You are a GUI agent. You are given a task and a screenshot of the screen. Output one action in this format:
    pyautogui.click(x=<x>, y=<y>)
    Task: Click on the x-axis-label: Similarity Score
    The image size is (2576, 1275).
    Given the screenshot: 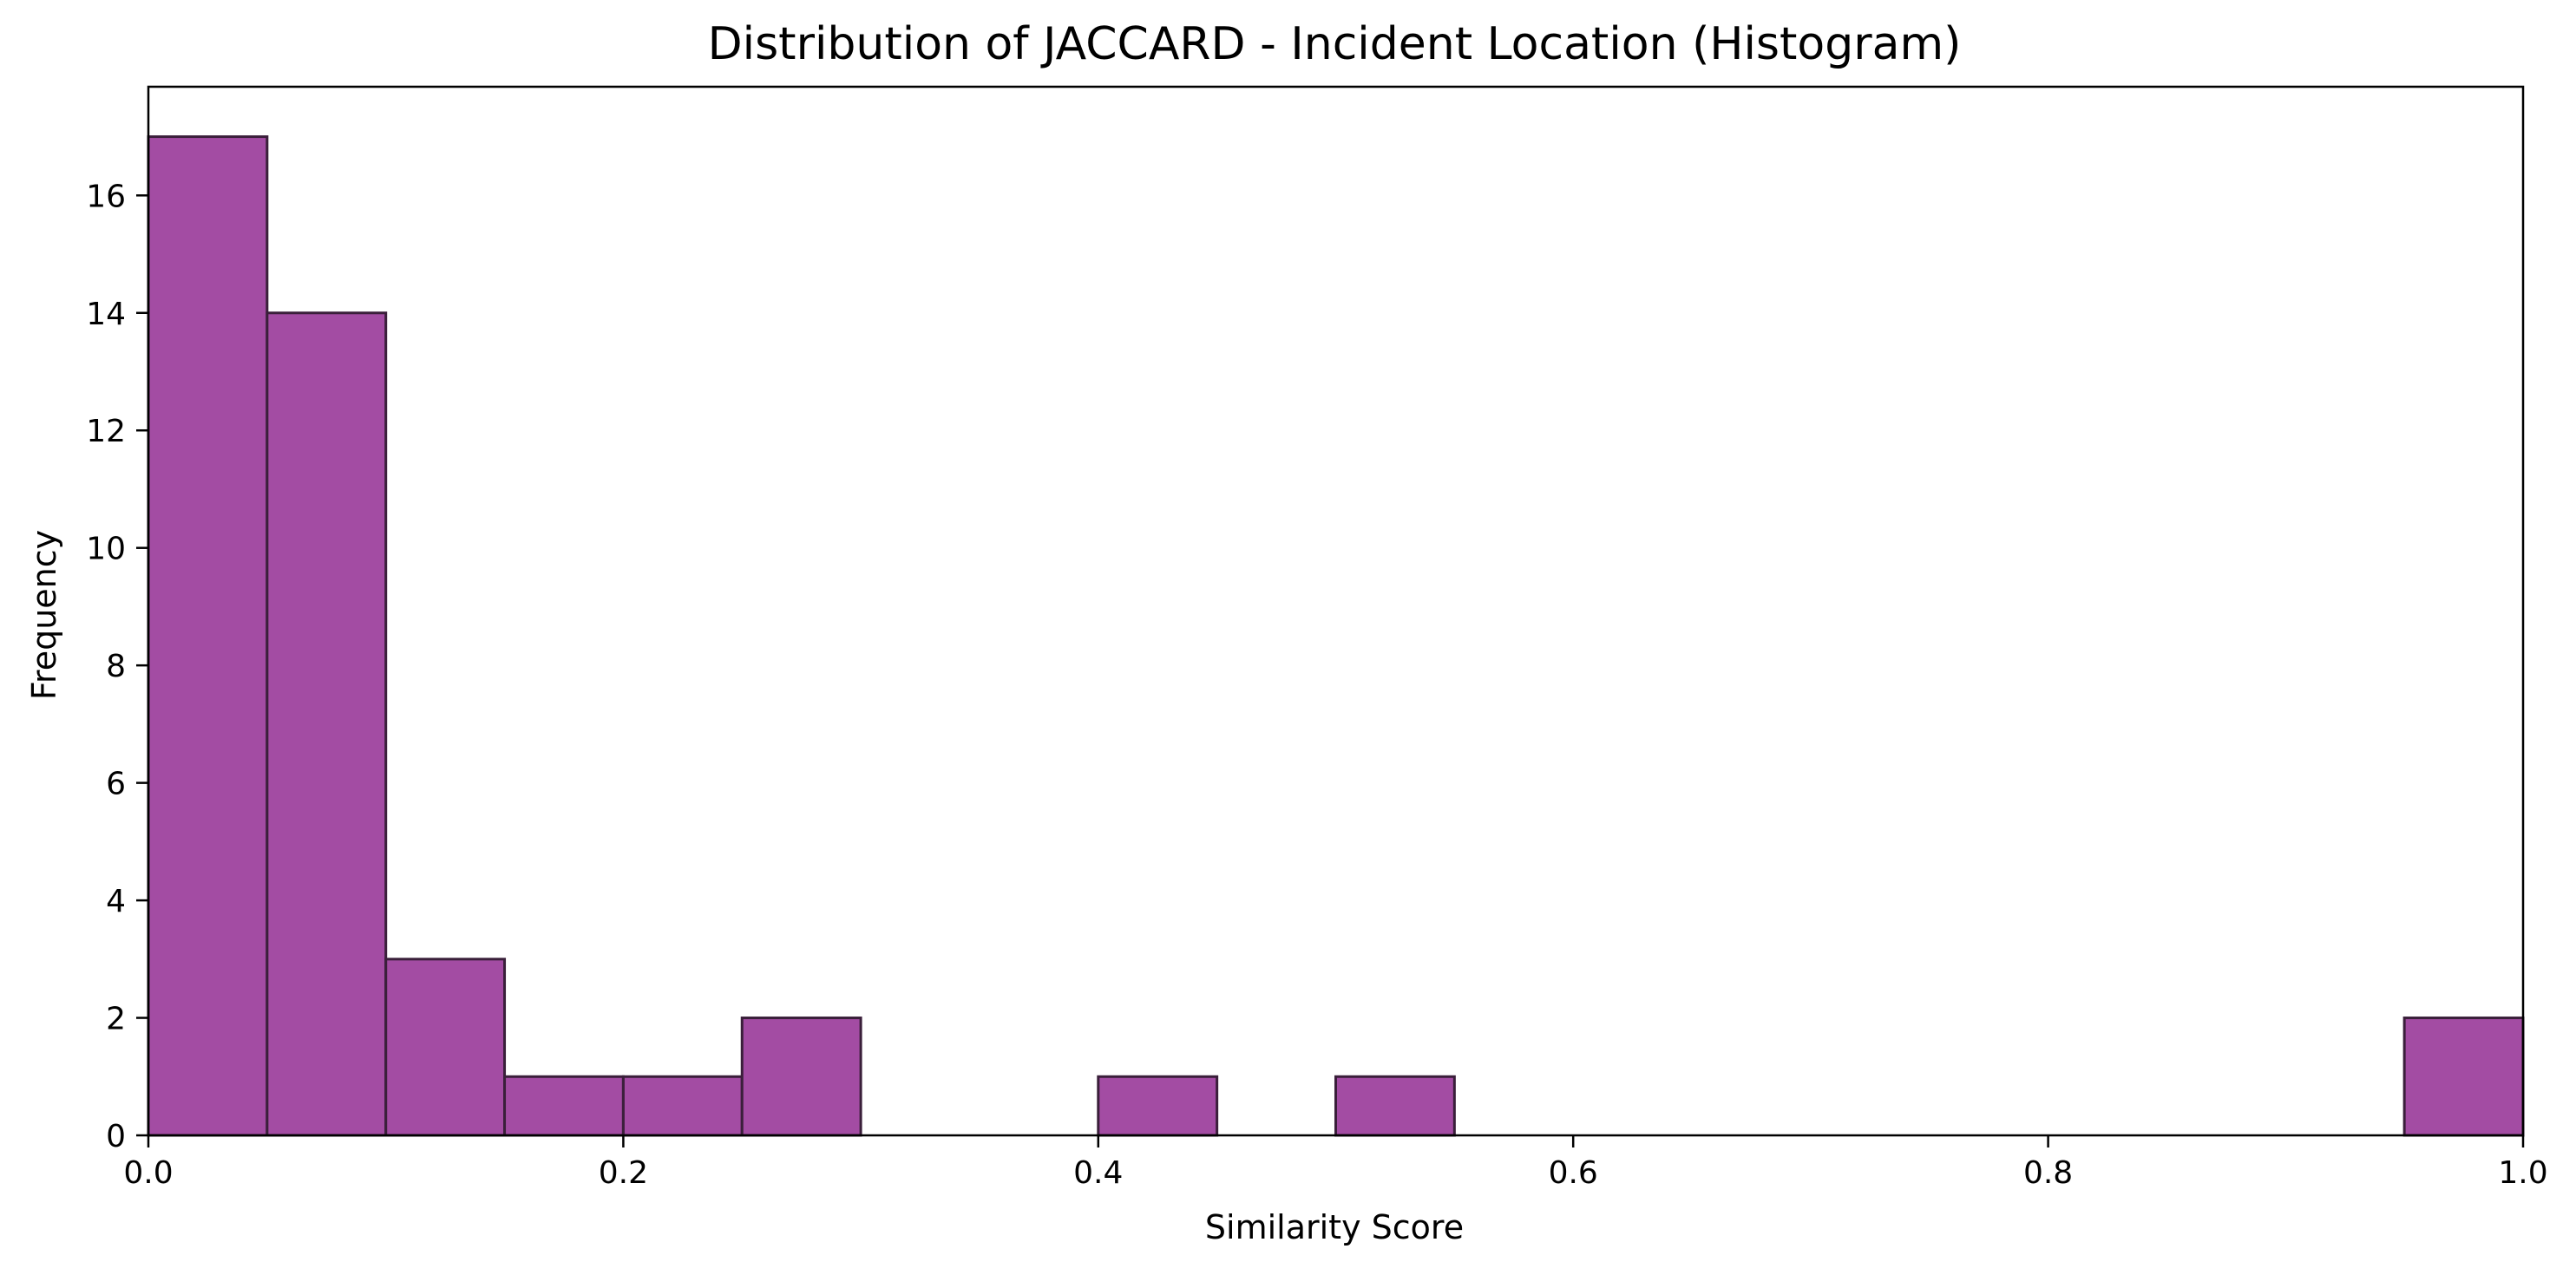 What is the action you would take?
    pyautogui.click(x=1334, y=1227)
    